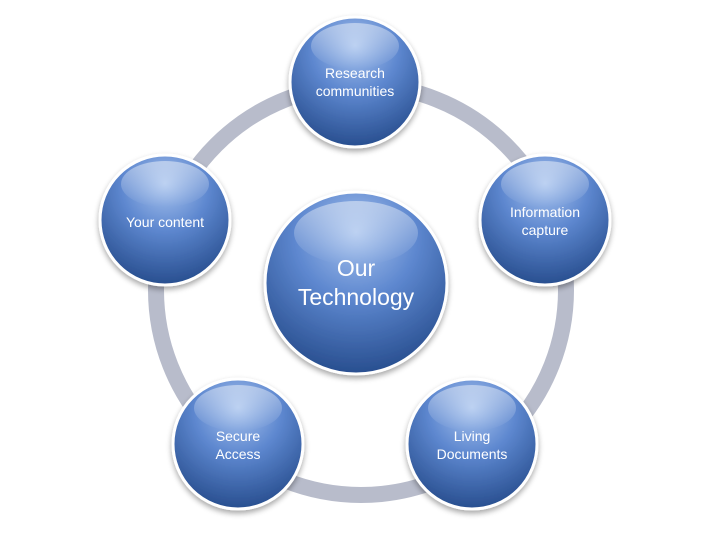  What do you see at coordinates (165, 220) in the screenshot?
I see `node-your-content` at bounding box center [165, 220].